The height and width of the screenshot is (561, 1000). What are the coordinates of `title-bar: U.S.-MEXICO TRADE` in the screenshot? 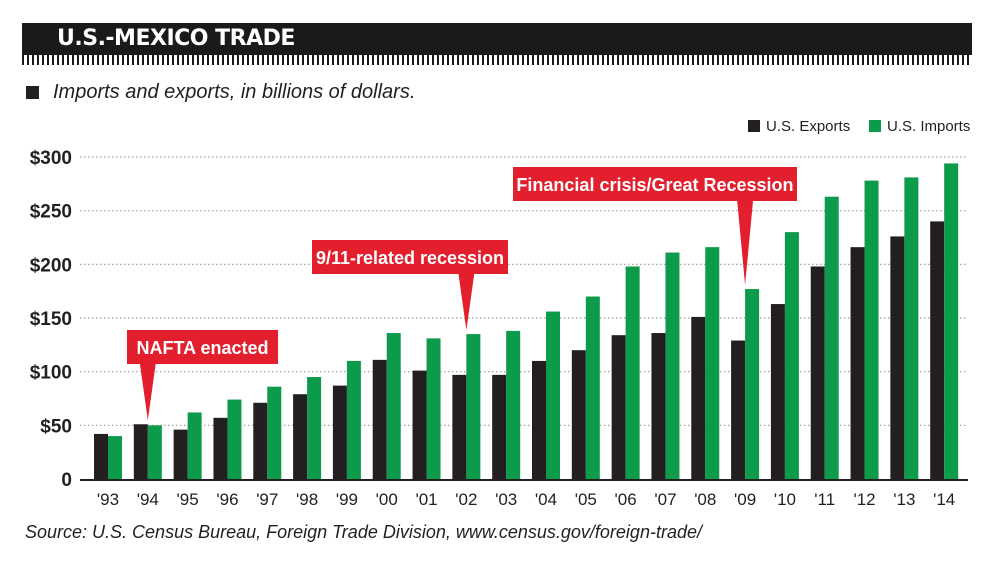 It's located at (497, 39).